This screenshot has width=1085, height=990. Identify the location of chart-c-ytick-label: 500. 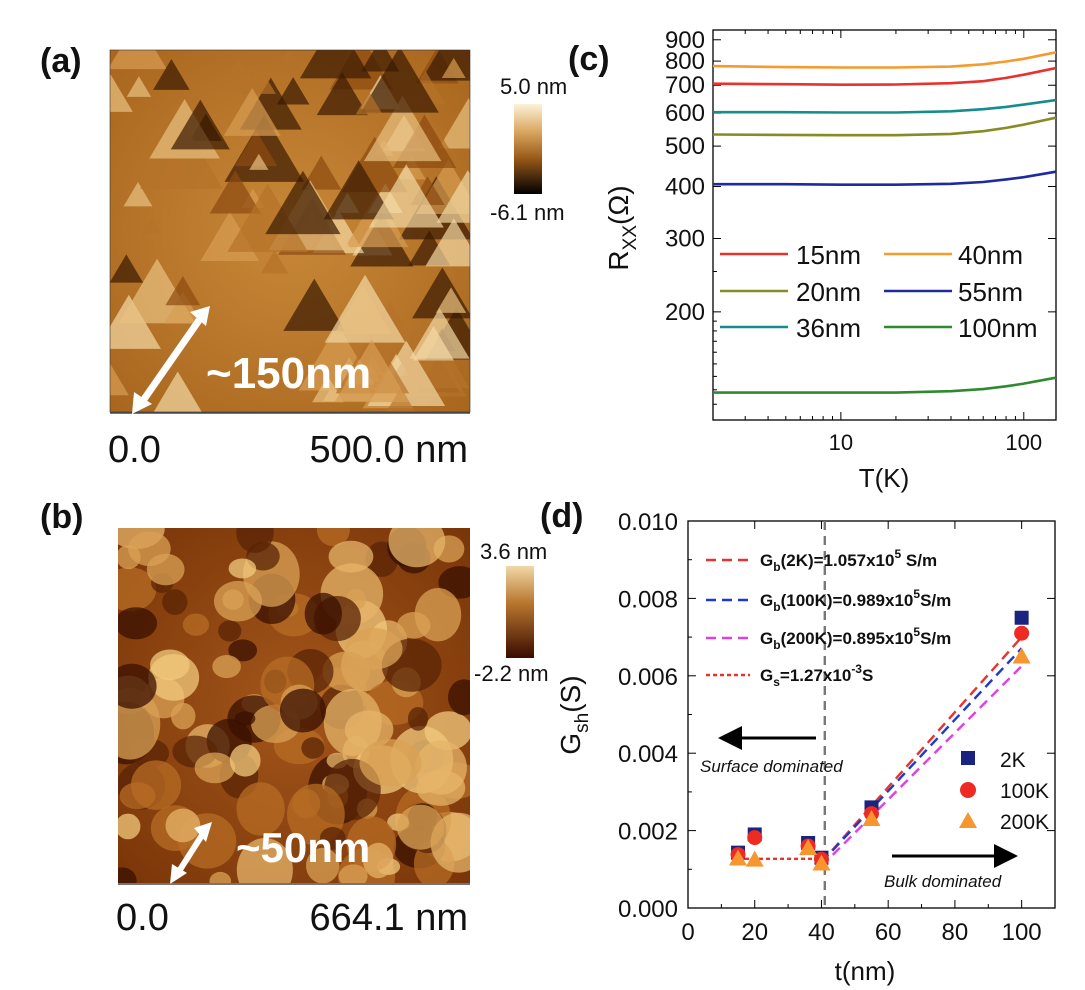
(685, 146).